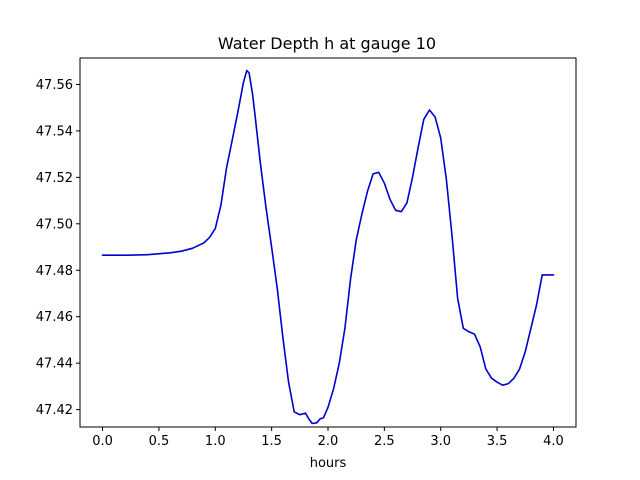 The image size is (640, 480). What do you see at coordinates (54, 224) in the screenshot?
I see `y-tick-label: 47.50` at bounding box center [54, 224].